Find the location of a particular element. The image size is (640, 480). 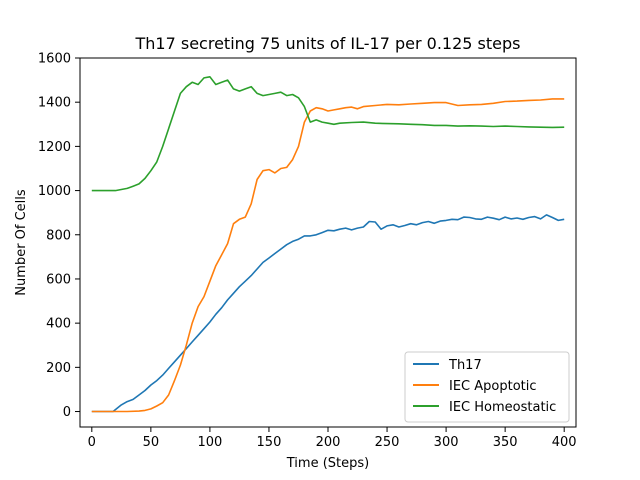

x-tick-label: 350 is located at coordinates (505, 442).